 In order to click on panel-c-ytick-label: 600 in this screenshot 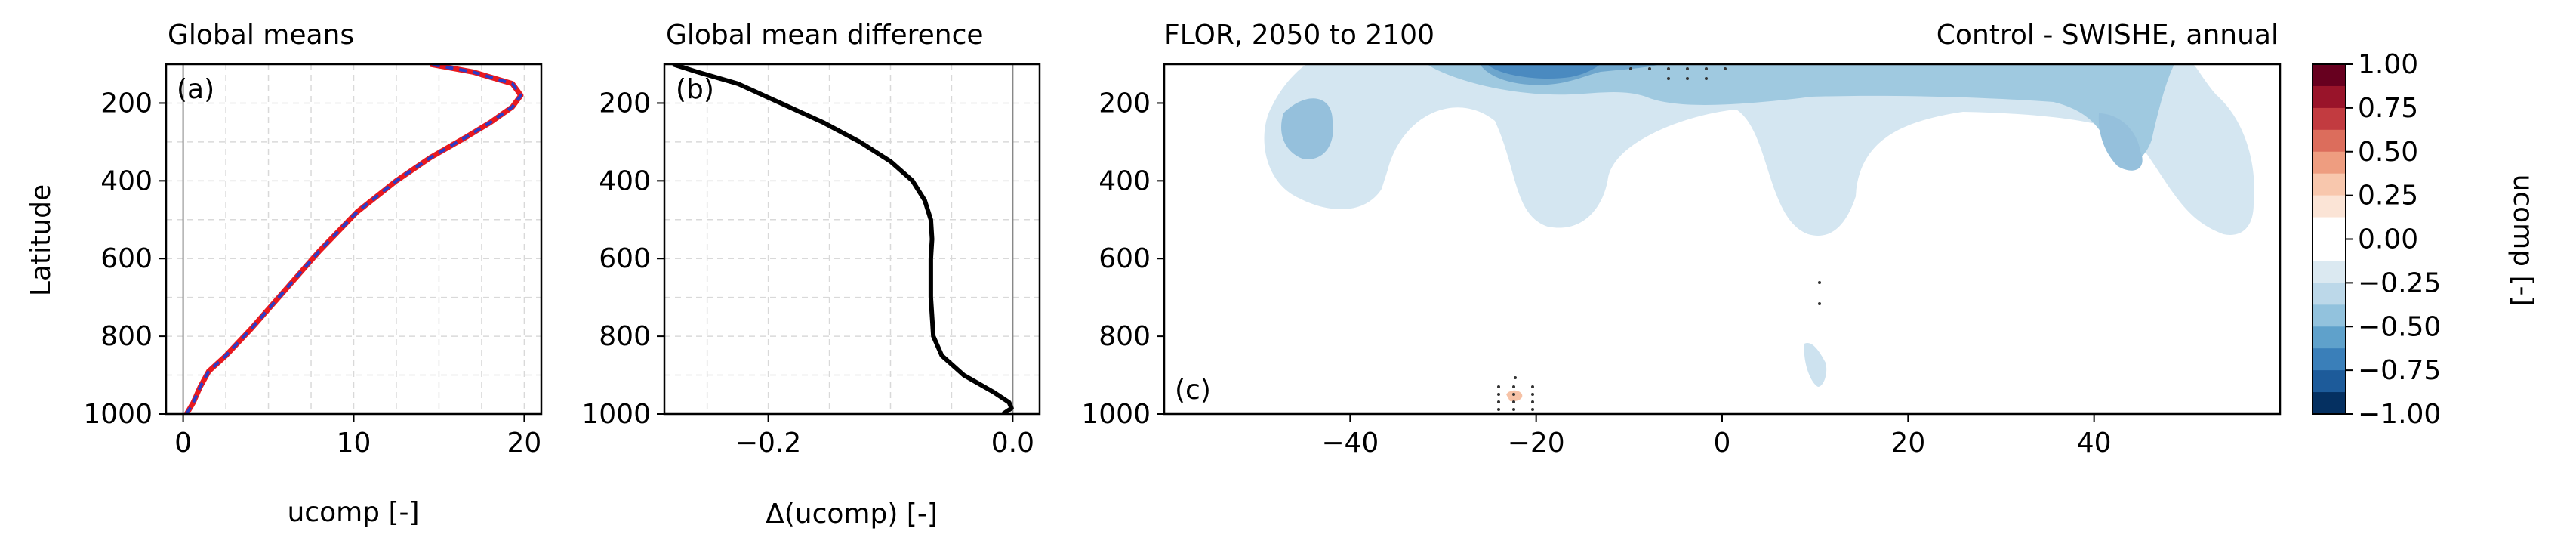, I will do `click(1124, 258)`.